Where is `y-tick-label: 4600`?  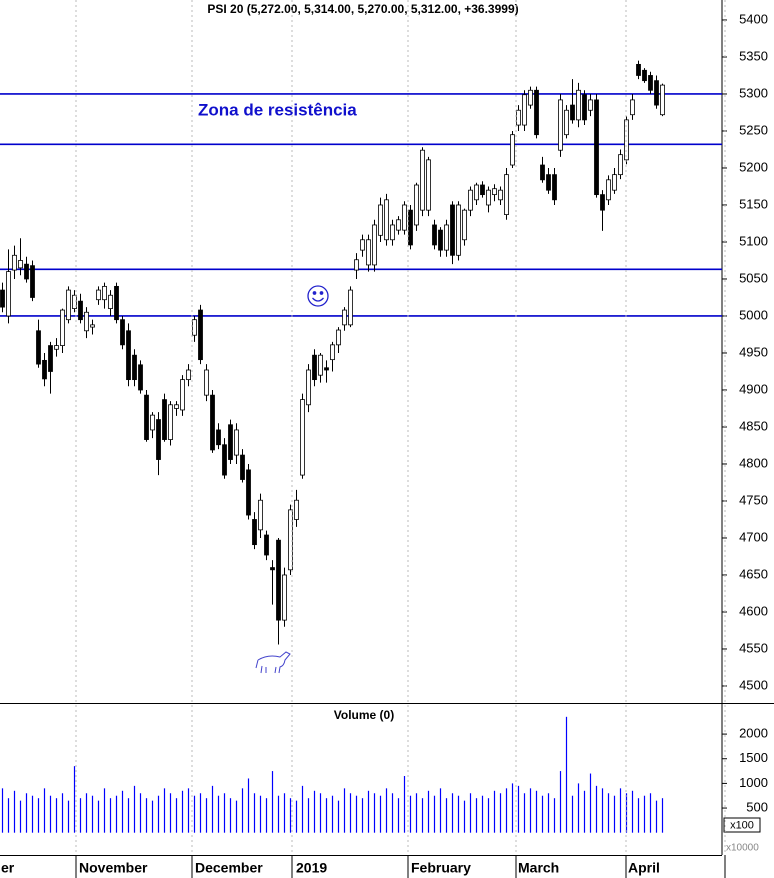 y-tick-label: 4600 is located at coordinates (753, 610).